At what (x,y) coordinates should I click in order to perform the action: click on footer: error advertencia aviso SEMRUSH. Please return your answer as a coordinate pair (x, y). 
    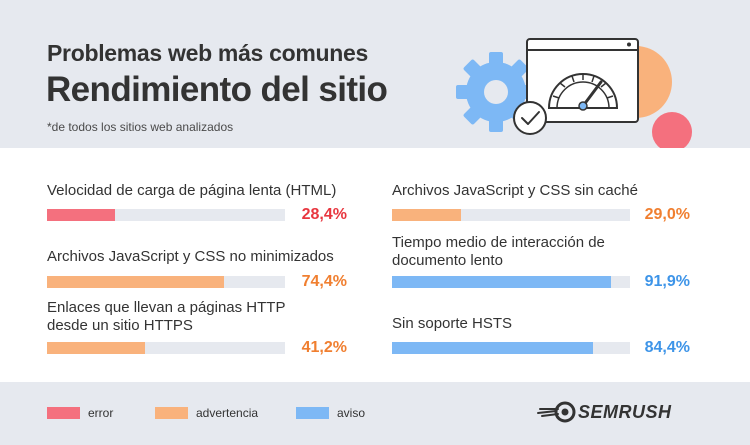
    Looking at the image, I should click on (375, 413).